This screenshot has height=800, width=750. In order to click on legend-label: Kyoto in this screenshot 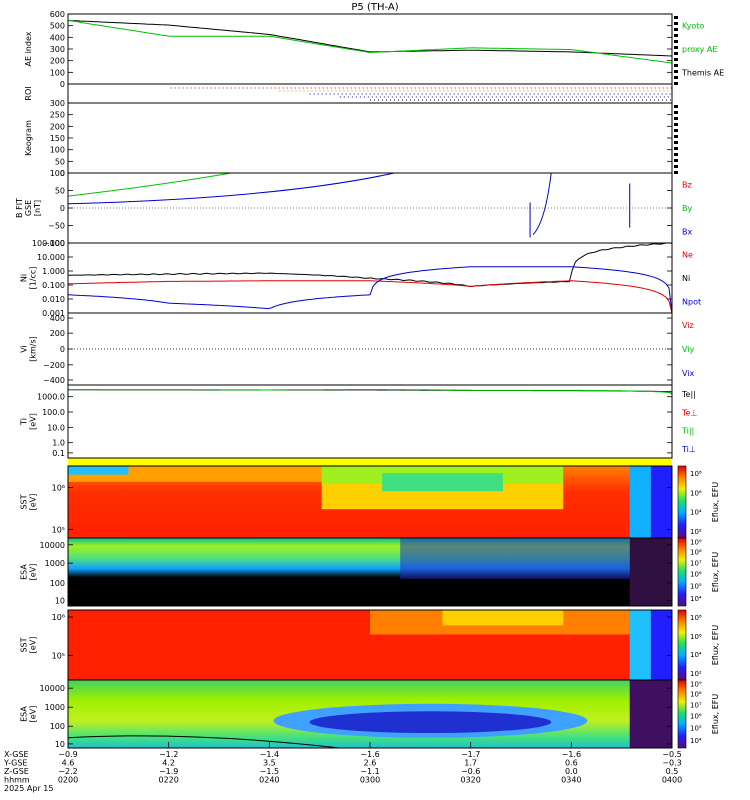, I will do `click(693, 26)`.